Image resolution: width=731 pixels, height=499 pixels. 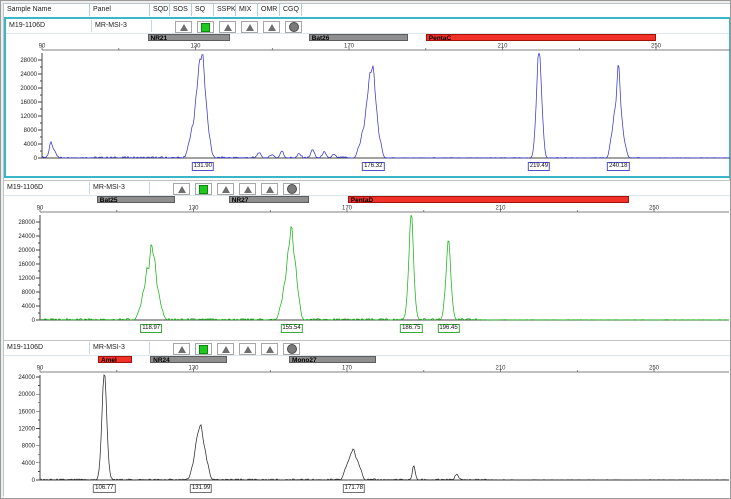 What do you see at coordinates (354, 488) in the screenshot?
I see `peak-size-label: 171.78` at bounding box center [354, 488].